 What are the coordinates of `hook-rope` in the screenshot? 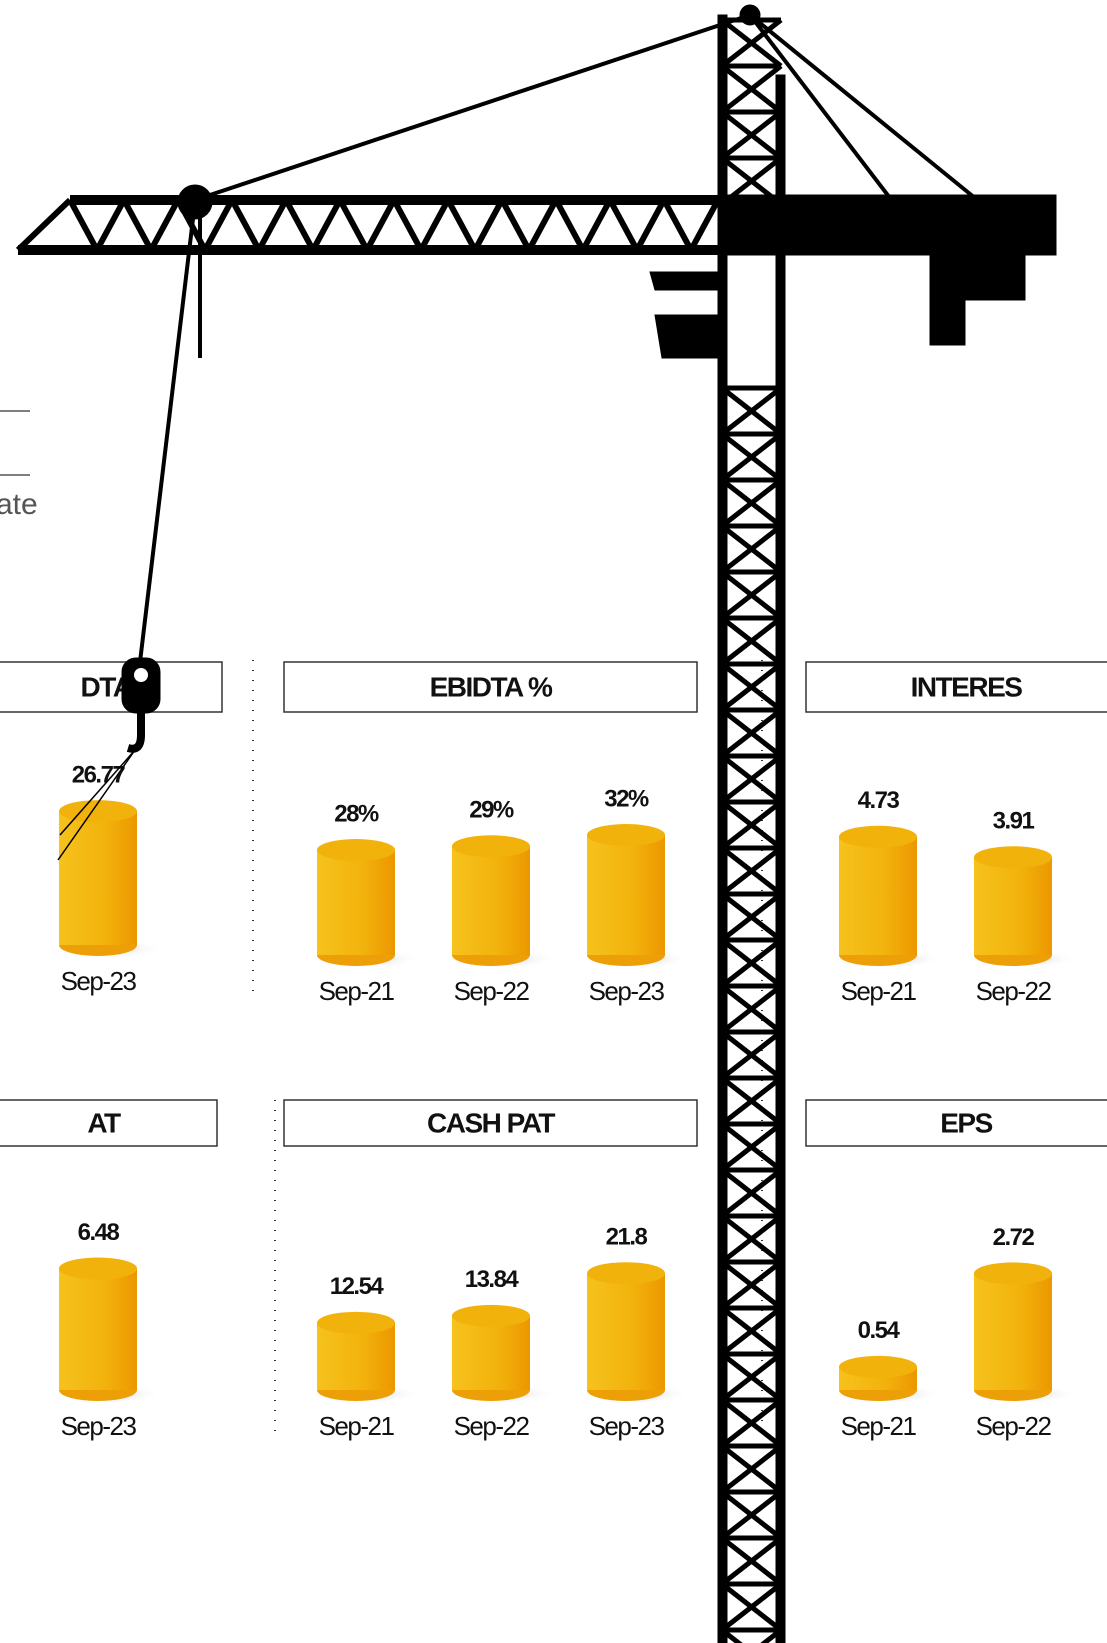 It's located at (96, 805).